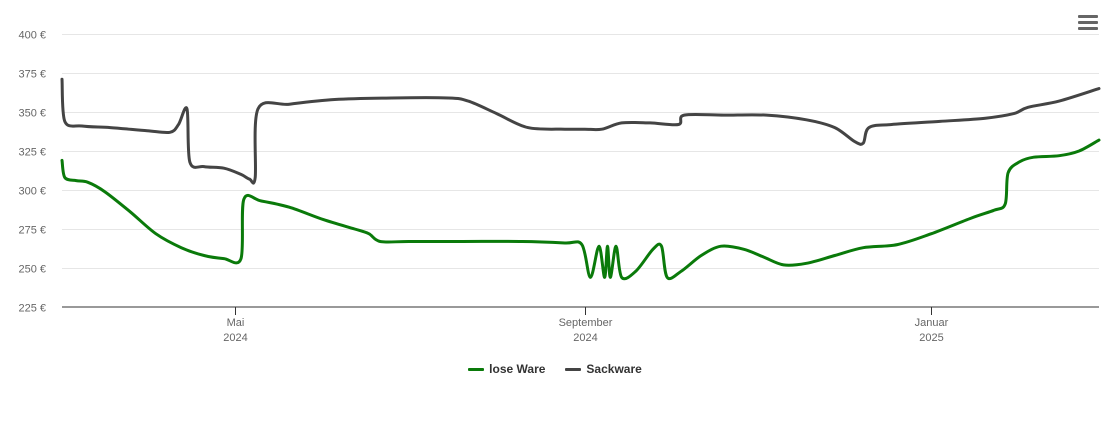 Image resolution: width=1110 pixels, height=422 pixels. What do you see at coordinates (32, 172) in the screenshot?
I see `y-axis-tick-labels: 225 € 250 € 275 € 300 € 325 € 350 € 375 € 400 €` at bounding box center [32, 172].